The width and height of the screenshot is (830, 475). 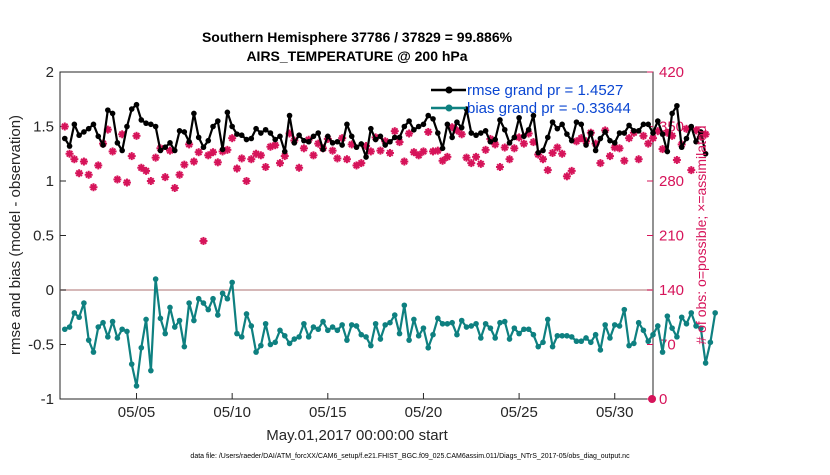 I want to click on y-axis-left-label: rmse and bias (model - observation), so click(x=15, y=235).